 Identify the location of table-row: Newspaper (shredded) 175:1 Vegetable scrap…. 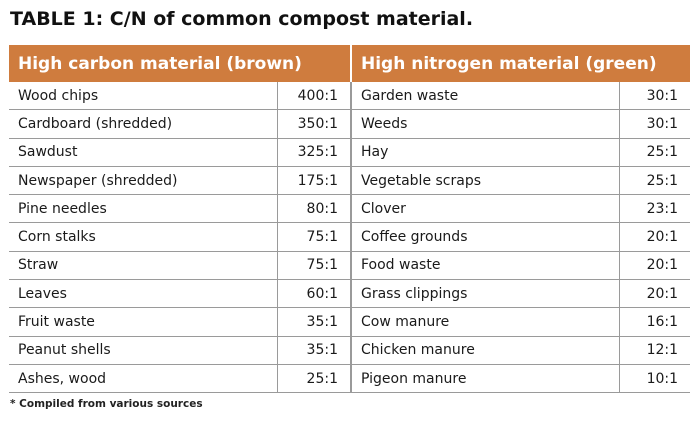
(350, 181).